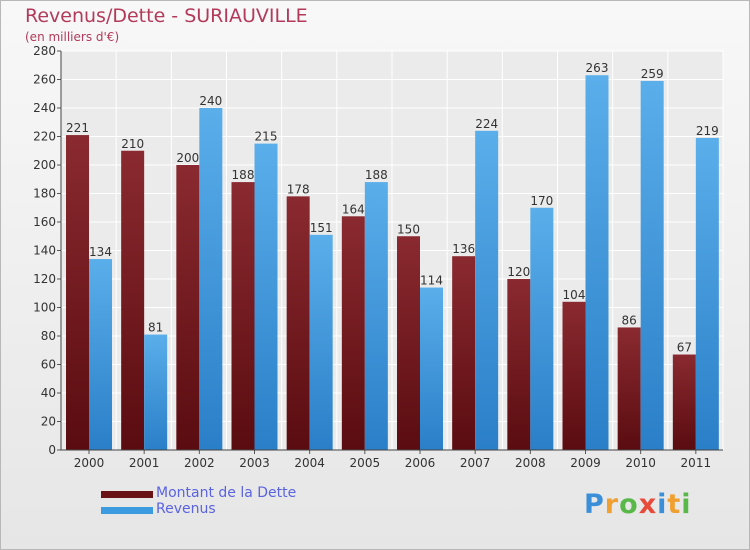 This screenshot has width=750, height=550. I want to click on bar-revenus-2011, so click(707, 294).